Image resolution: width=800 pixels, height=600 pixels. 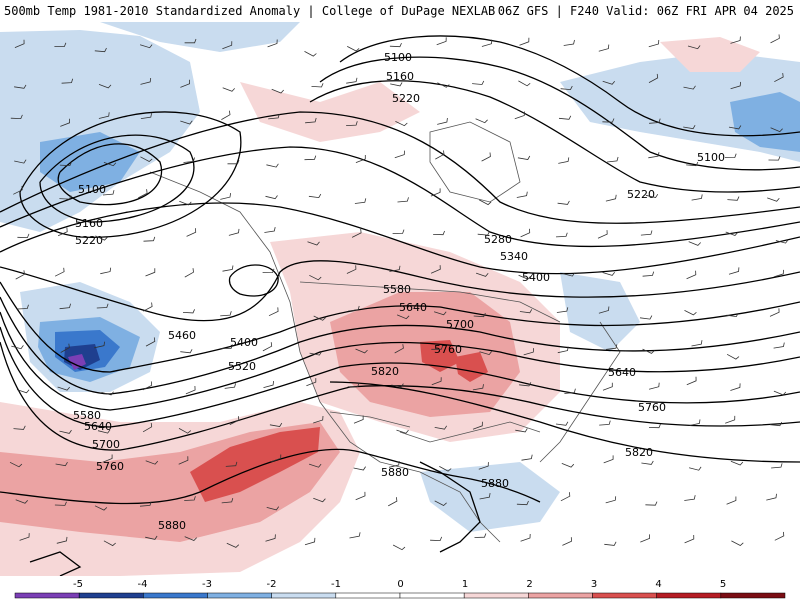 What do you see at coordinates (399, 584) in the screenshot?
I see `colorbar-ticks: -5 -4 -3 -2 -1 0 1 2 3 4 5` at bounding box center [399, 584].